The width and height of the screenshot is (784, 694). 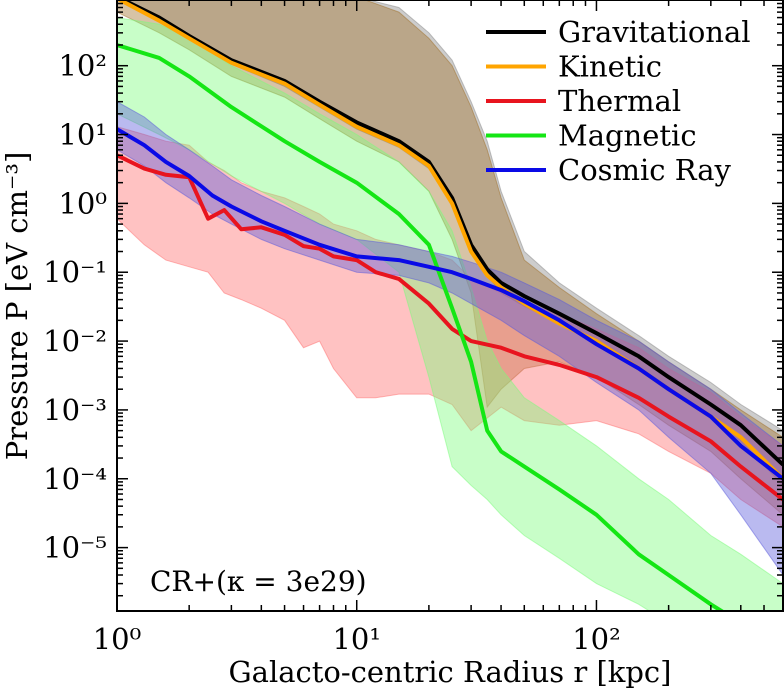 I want to click on y-tick-label: 10⁻⁴, so click(x=75, y=479).